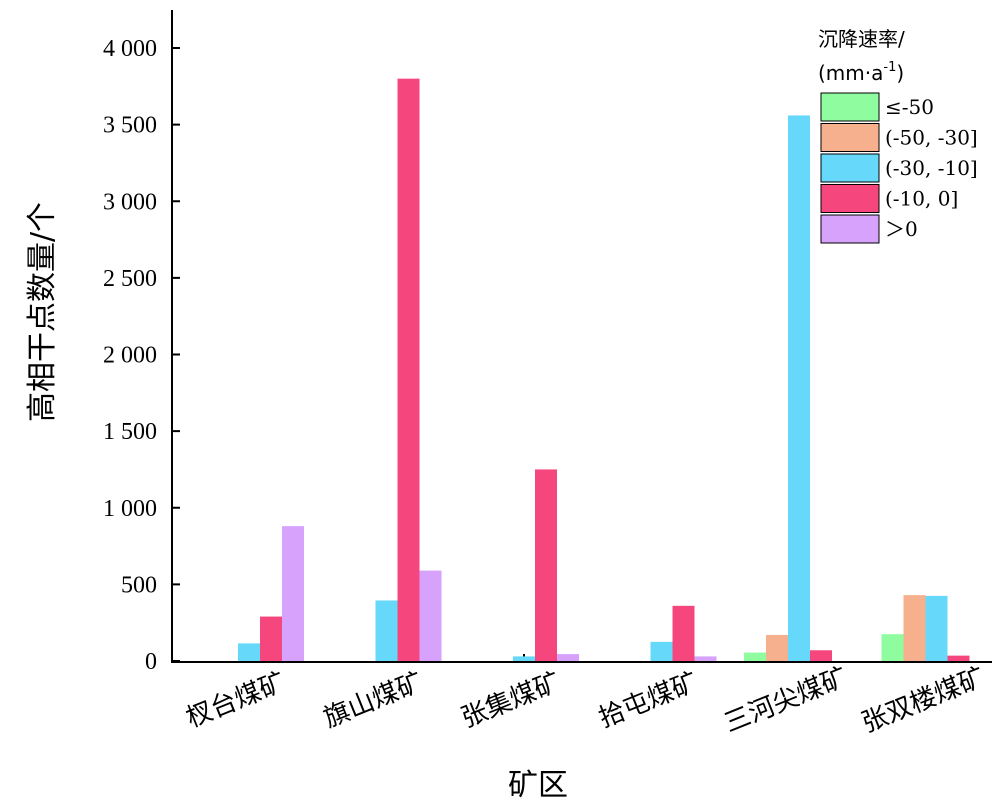  What do you see at coordinates (130, 202) in the screenshot?
I see `y-tick-label: 3 000` at bounding box center [130, 202].